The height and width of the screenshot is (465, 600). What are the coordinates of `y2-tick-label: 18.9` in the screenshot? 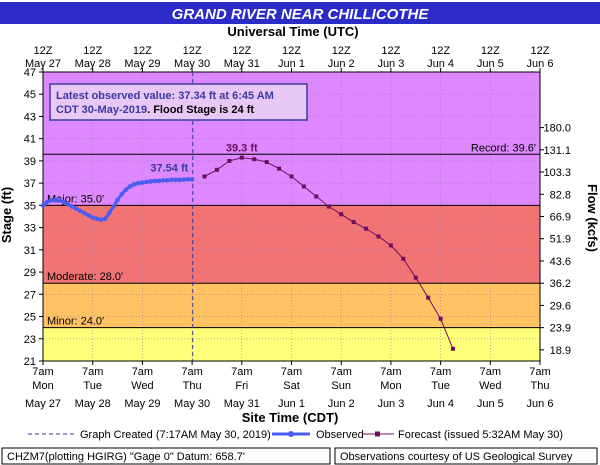 It's located at (560, 351).